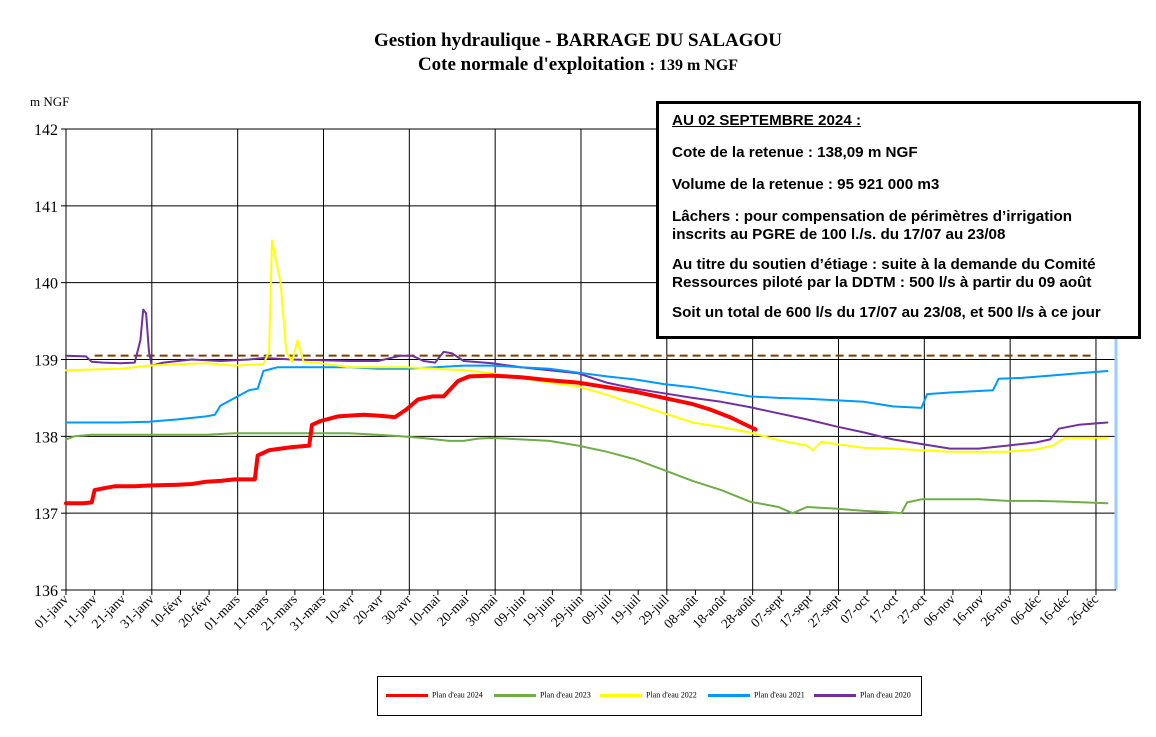 The image size is (1156, 737). What do you see at coordinates (694, 65) in the screenshot?
I see `subtitle-value: : 139 m NGF` at bounding box center [694, 65].